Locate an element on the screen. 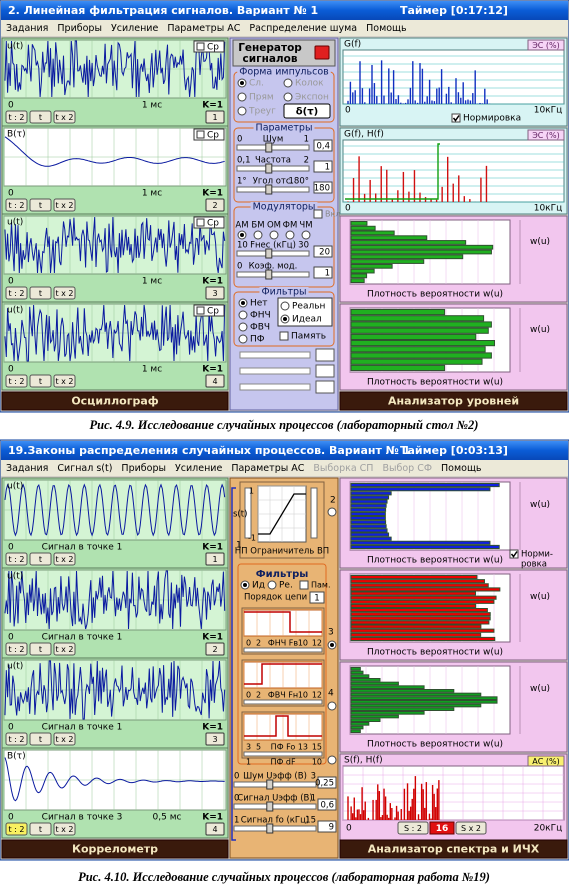  menu-item: Распределение шума is located at coordinates (303, 28).